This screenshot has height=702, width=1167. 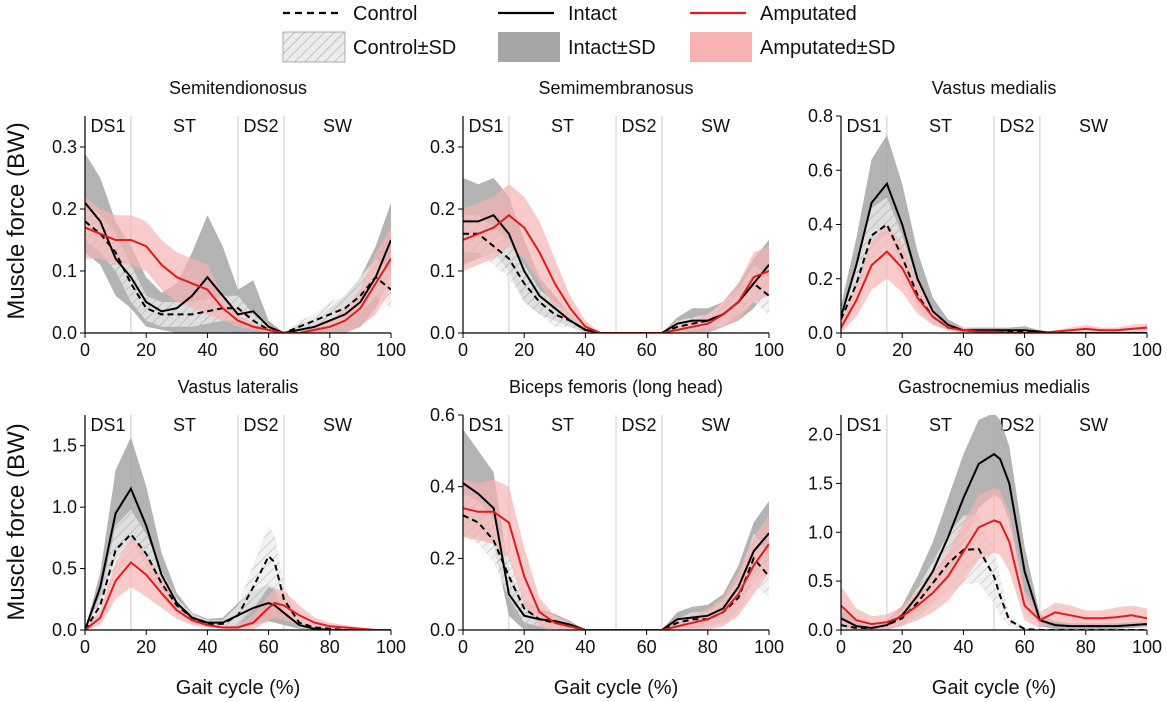 What do you see at coordinates (820, 170) in the screenshot?
I see `y-tick-label: 0.6` at bounding box center [820, 170].